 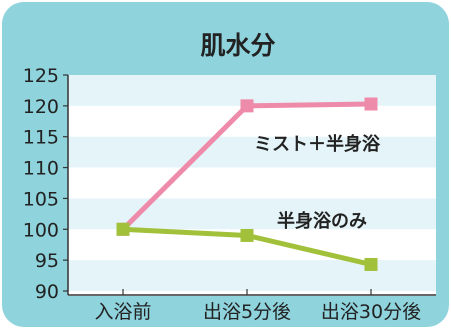 What do you see at coordinates (122, 312) in the screenshot?
I see `x-tick-label: 入浴前` at bounding box center [122, 312].